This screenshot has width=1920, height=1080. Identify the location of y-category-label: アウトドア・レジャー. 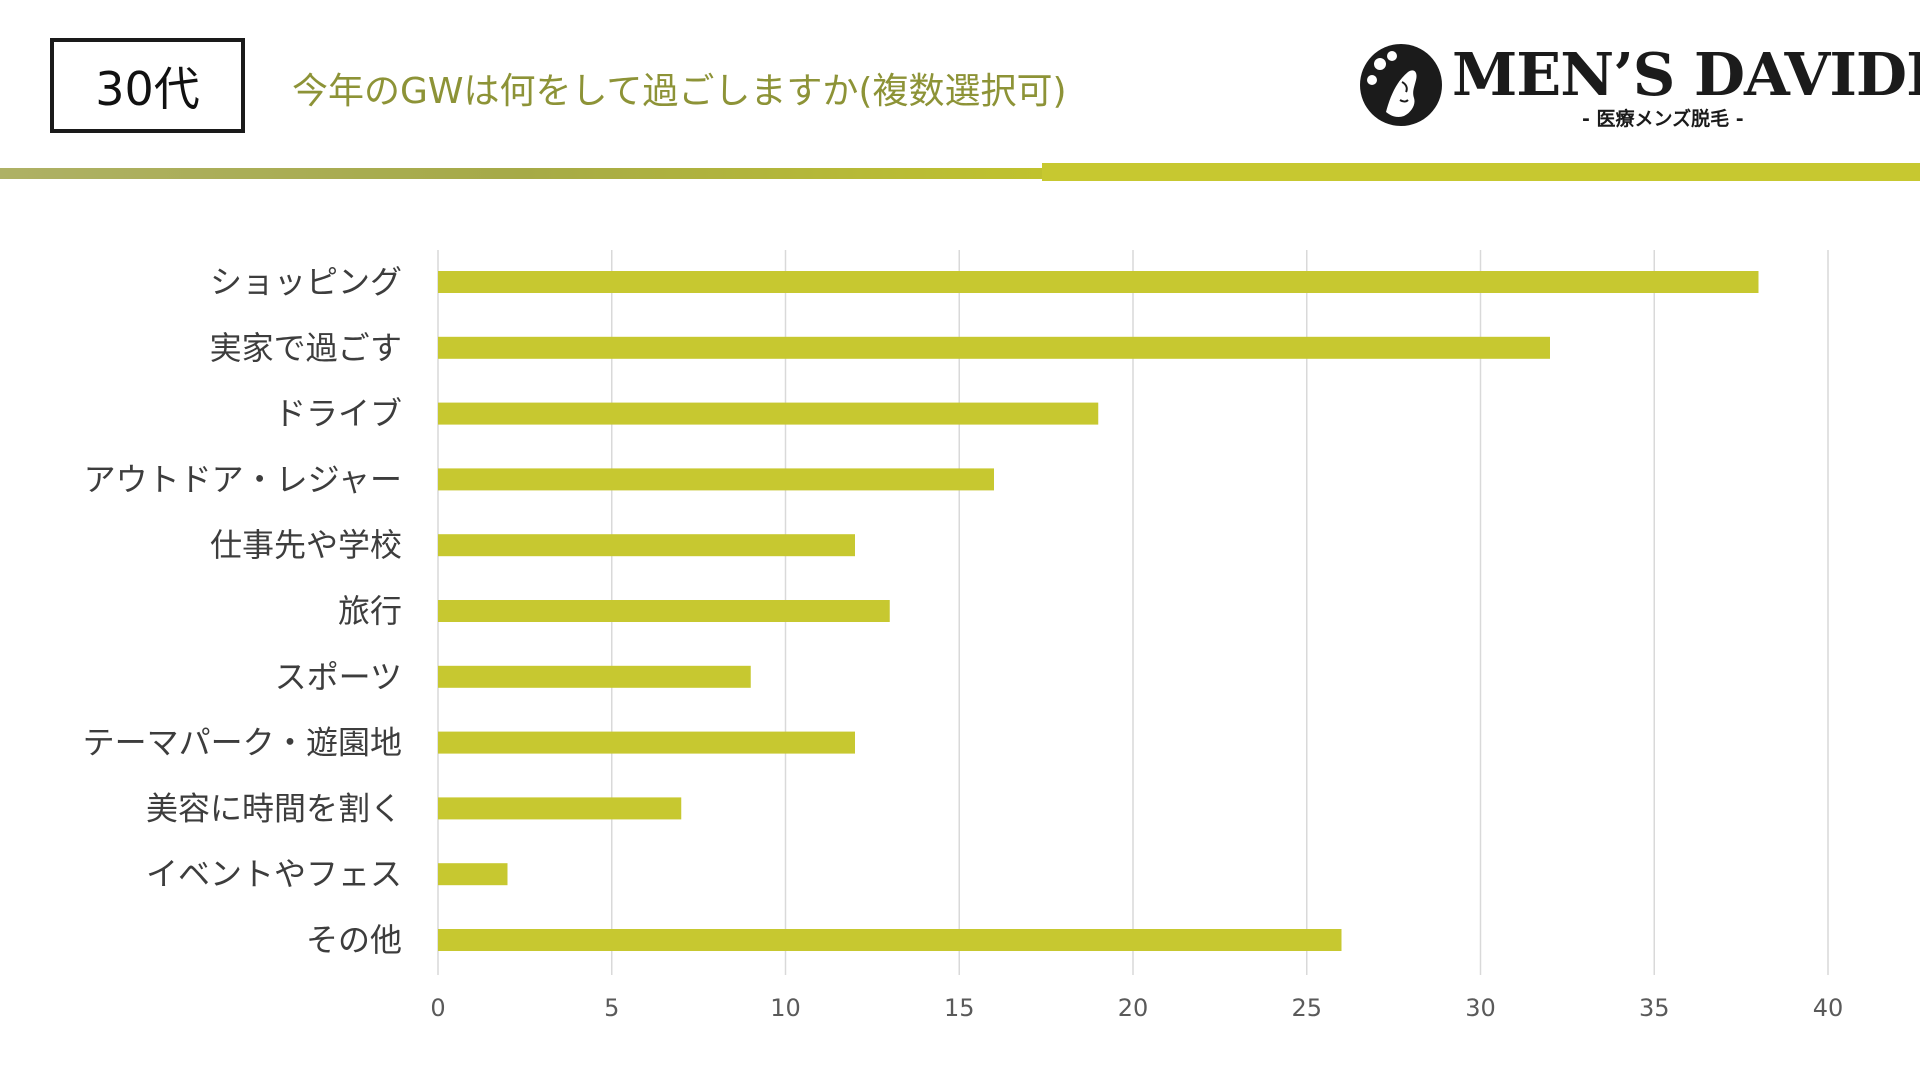
(243, 479).